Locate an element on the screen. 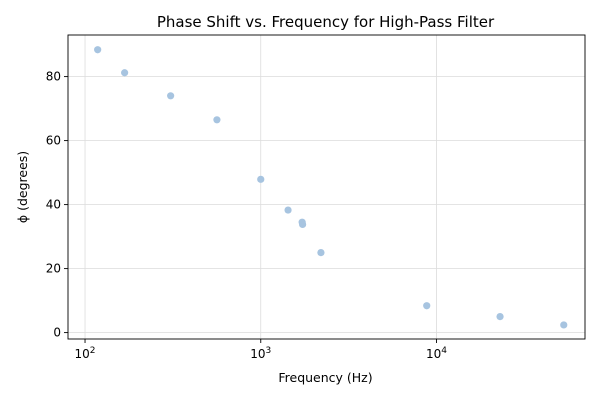  y-tick-label: 0 is located at coordinates (57, 333).